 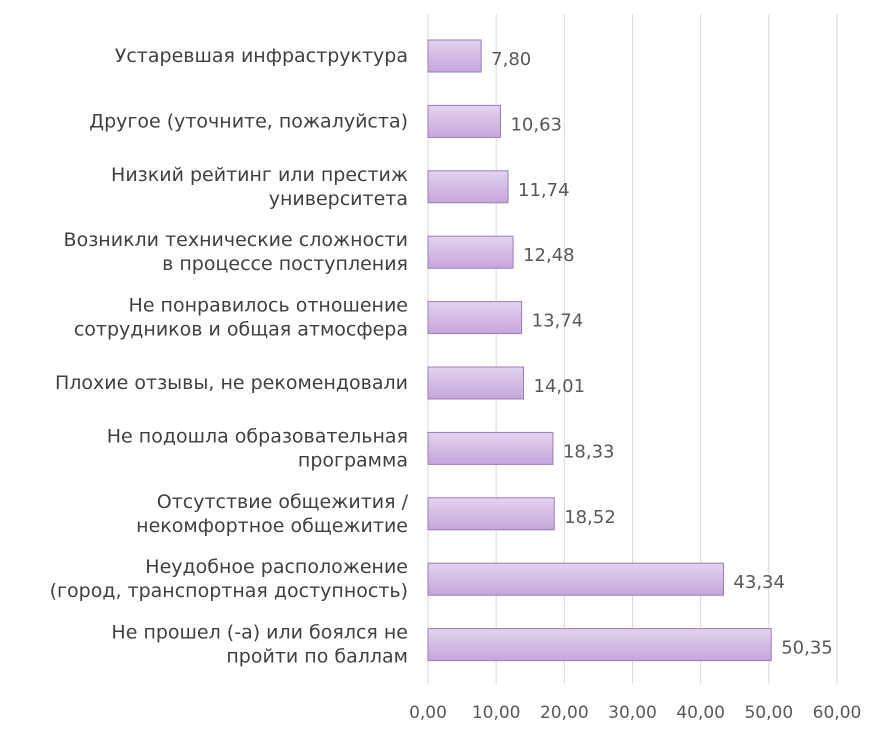 What do you see at coordinates (272, 526) in the screenshot?
I see `category-label-line: некомфортное общежитие` at bounding box center [272, 526].